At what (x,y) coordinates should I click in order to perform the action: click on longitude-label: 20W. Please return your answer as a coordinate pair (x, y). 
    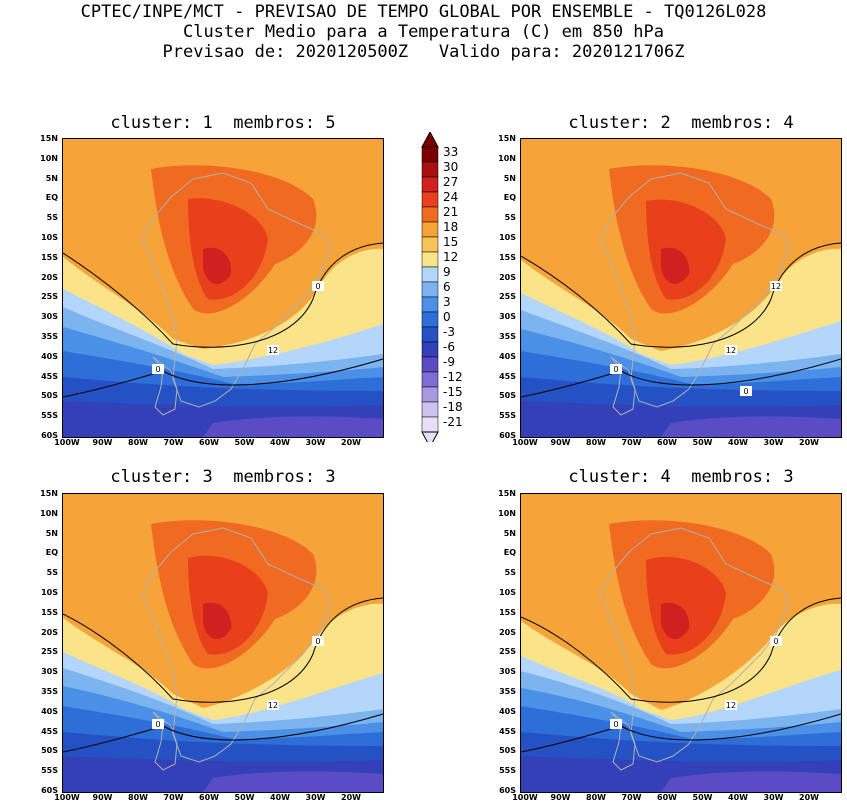
    Looking at the image, I should click on (809, 442).